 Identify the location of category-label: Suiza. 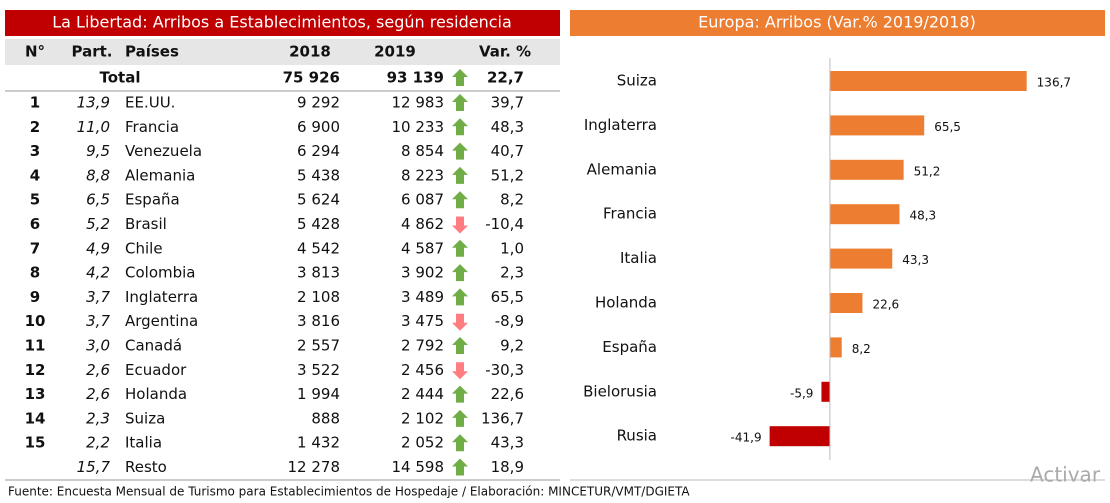
(637, 81).